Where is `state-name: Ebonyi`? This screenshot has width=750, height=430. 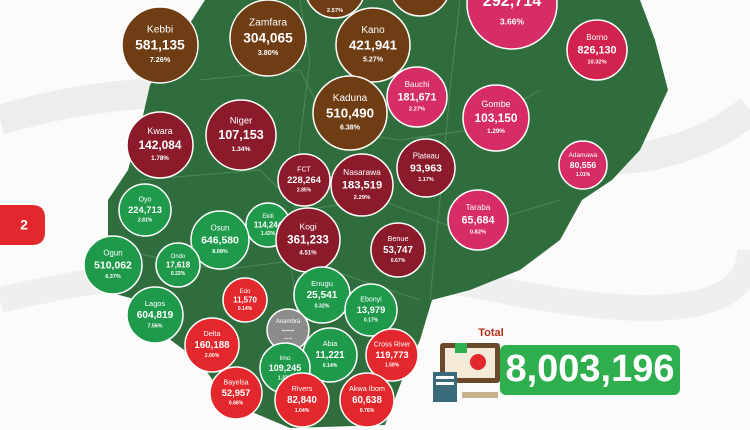 state-name: Ebonyi is located at coordinates (371, 299).